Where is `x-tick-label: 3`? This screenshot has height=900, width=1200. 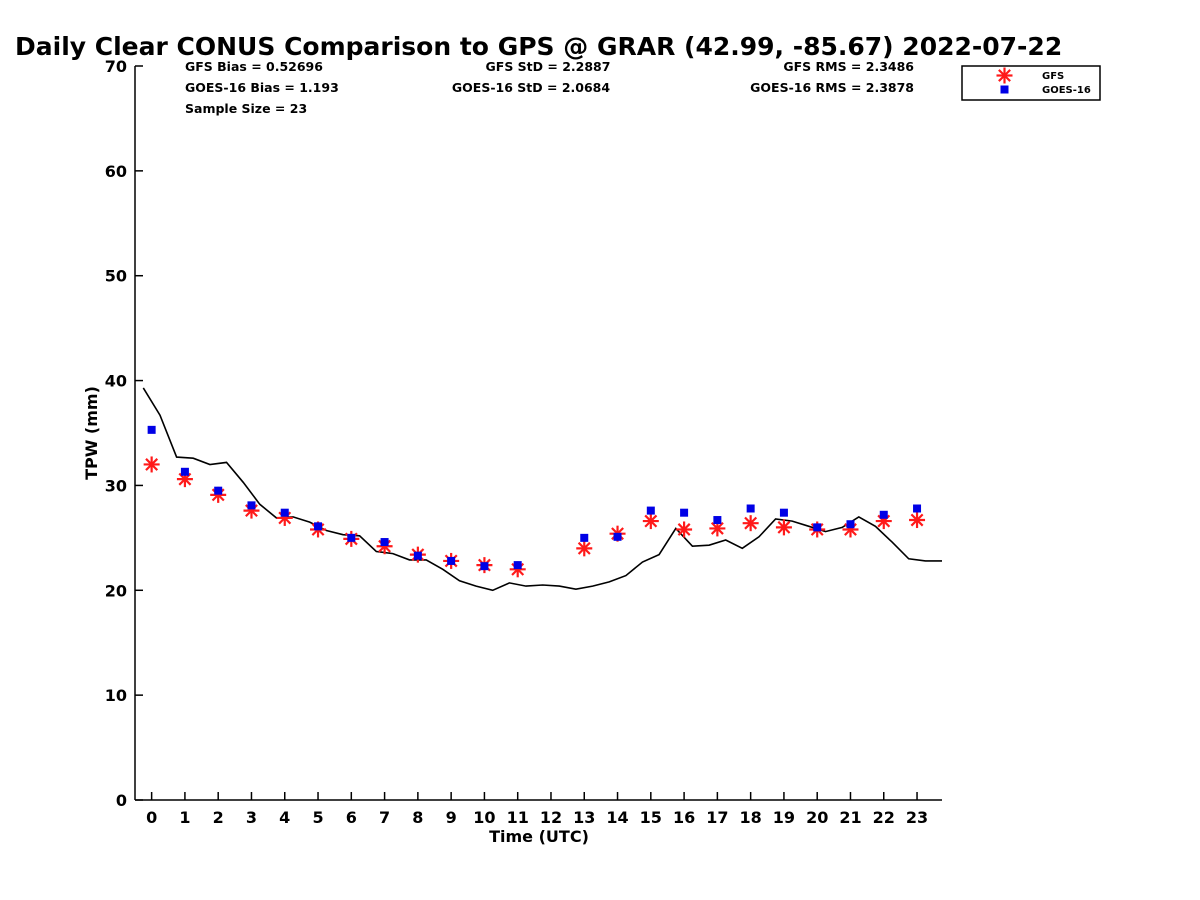 x-tick-label: 3 is located at coordinates (251, 817).